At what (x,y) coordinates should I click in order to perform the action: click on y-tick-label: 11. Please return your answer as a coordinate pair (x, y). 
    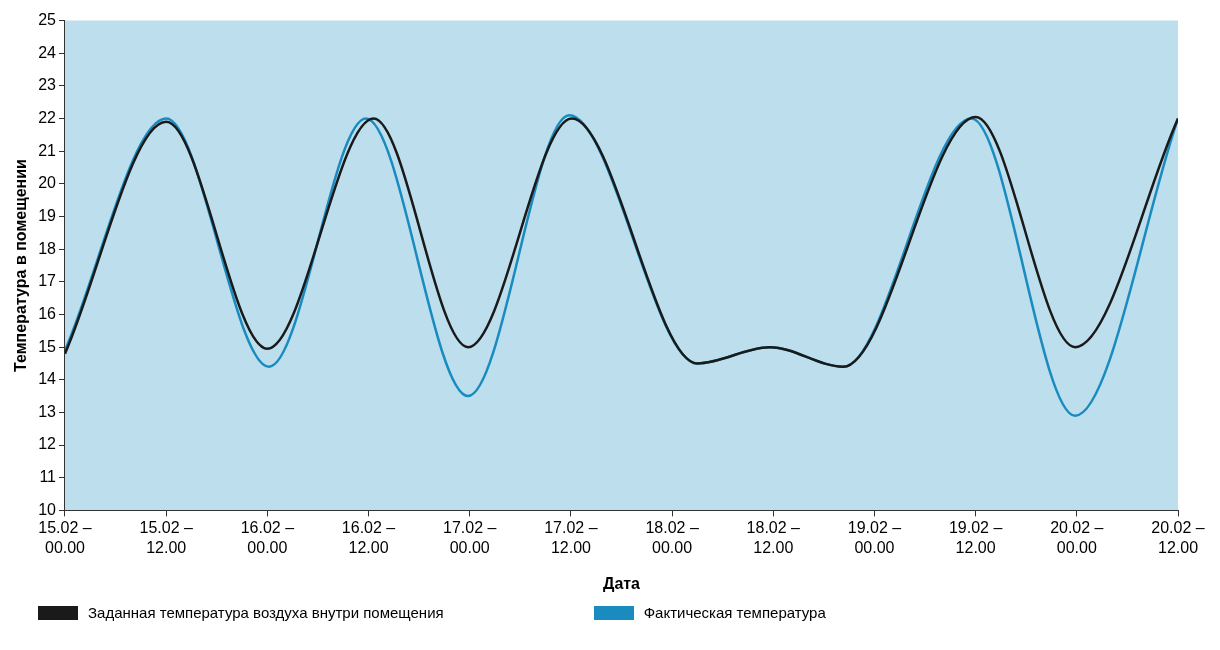
    Looking at the image, I should click on (48, 477).